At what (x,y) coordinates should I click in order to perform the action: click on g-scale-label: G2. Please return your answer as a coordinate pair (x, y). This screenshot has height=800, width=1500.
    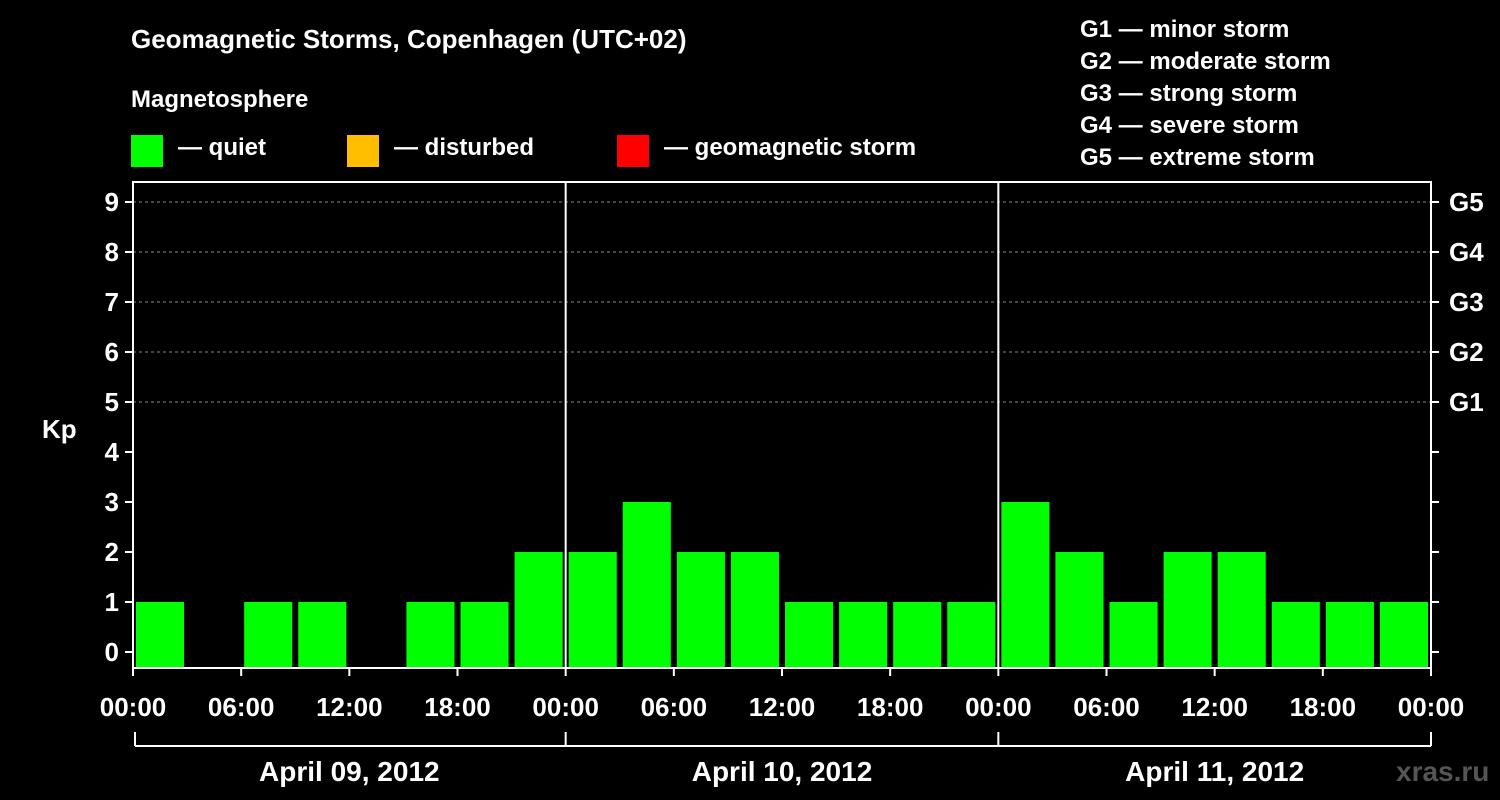
    Looking at the image, I should click on (1466, 352).